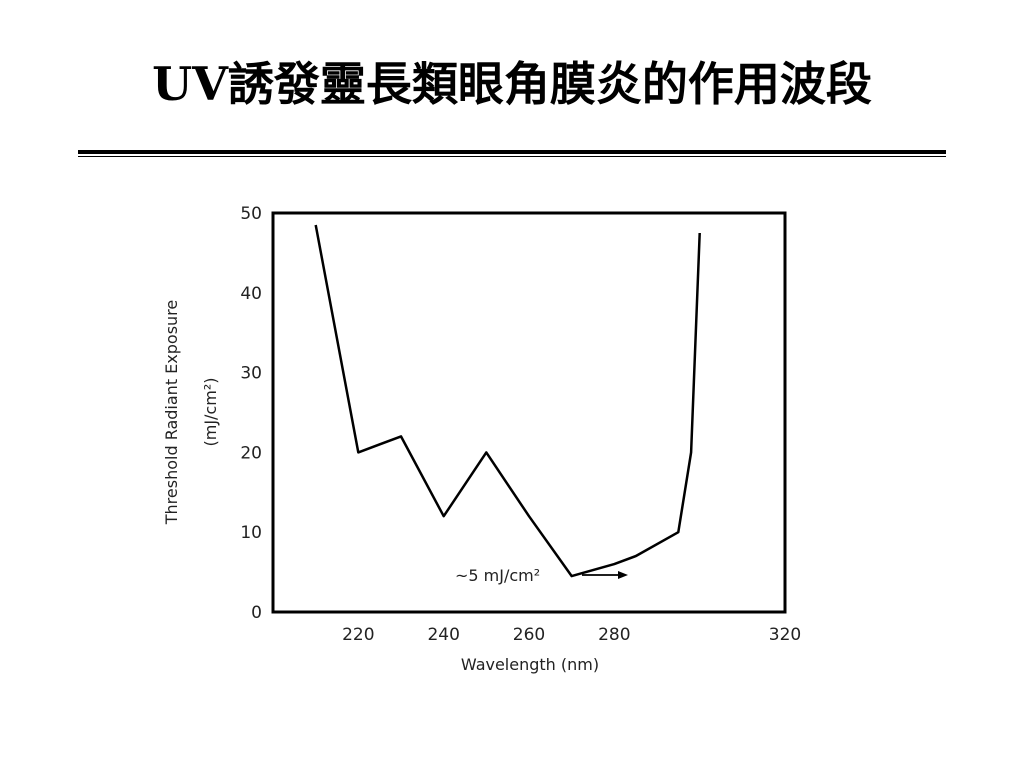 This screenshot has width=1024, height=768. Describe the element at coordinates (785, 635) in the screenshot. I see `x-tick-label: 320` at that location.